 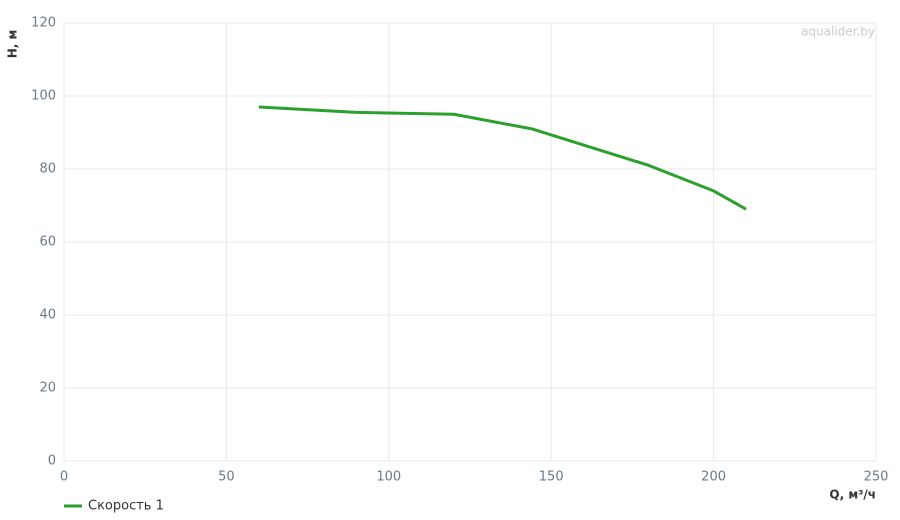 I want to click on watermark: aqualider.by, so click(x=838, y=32).